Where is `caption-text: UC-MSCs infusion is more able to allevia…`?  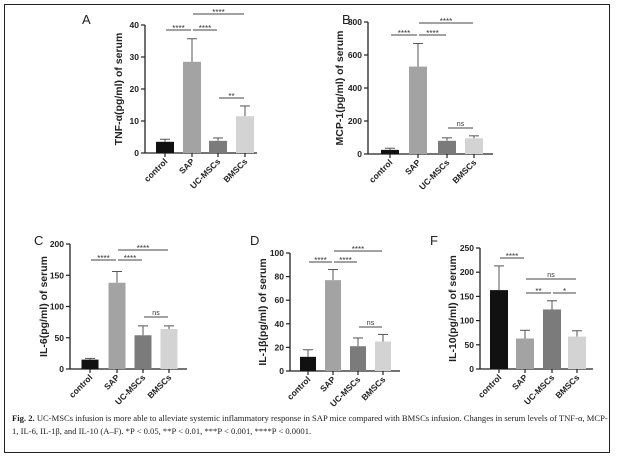
caption-text: UC-MSCs infusion is more able to allevia… is located at coordinates (310, 424).